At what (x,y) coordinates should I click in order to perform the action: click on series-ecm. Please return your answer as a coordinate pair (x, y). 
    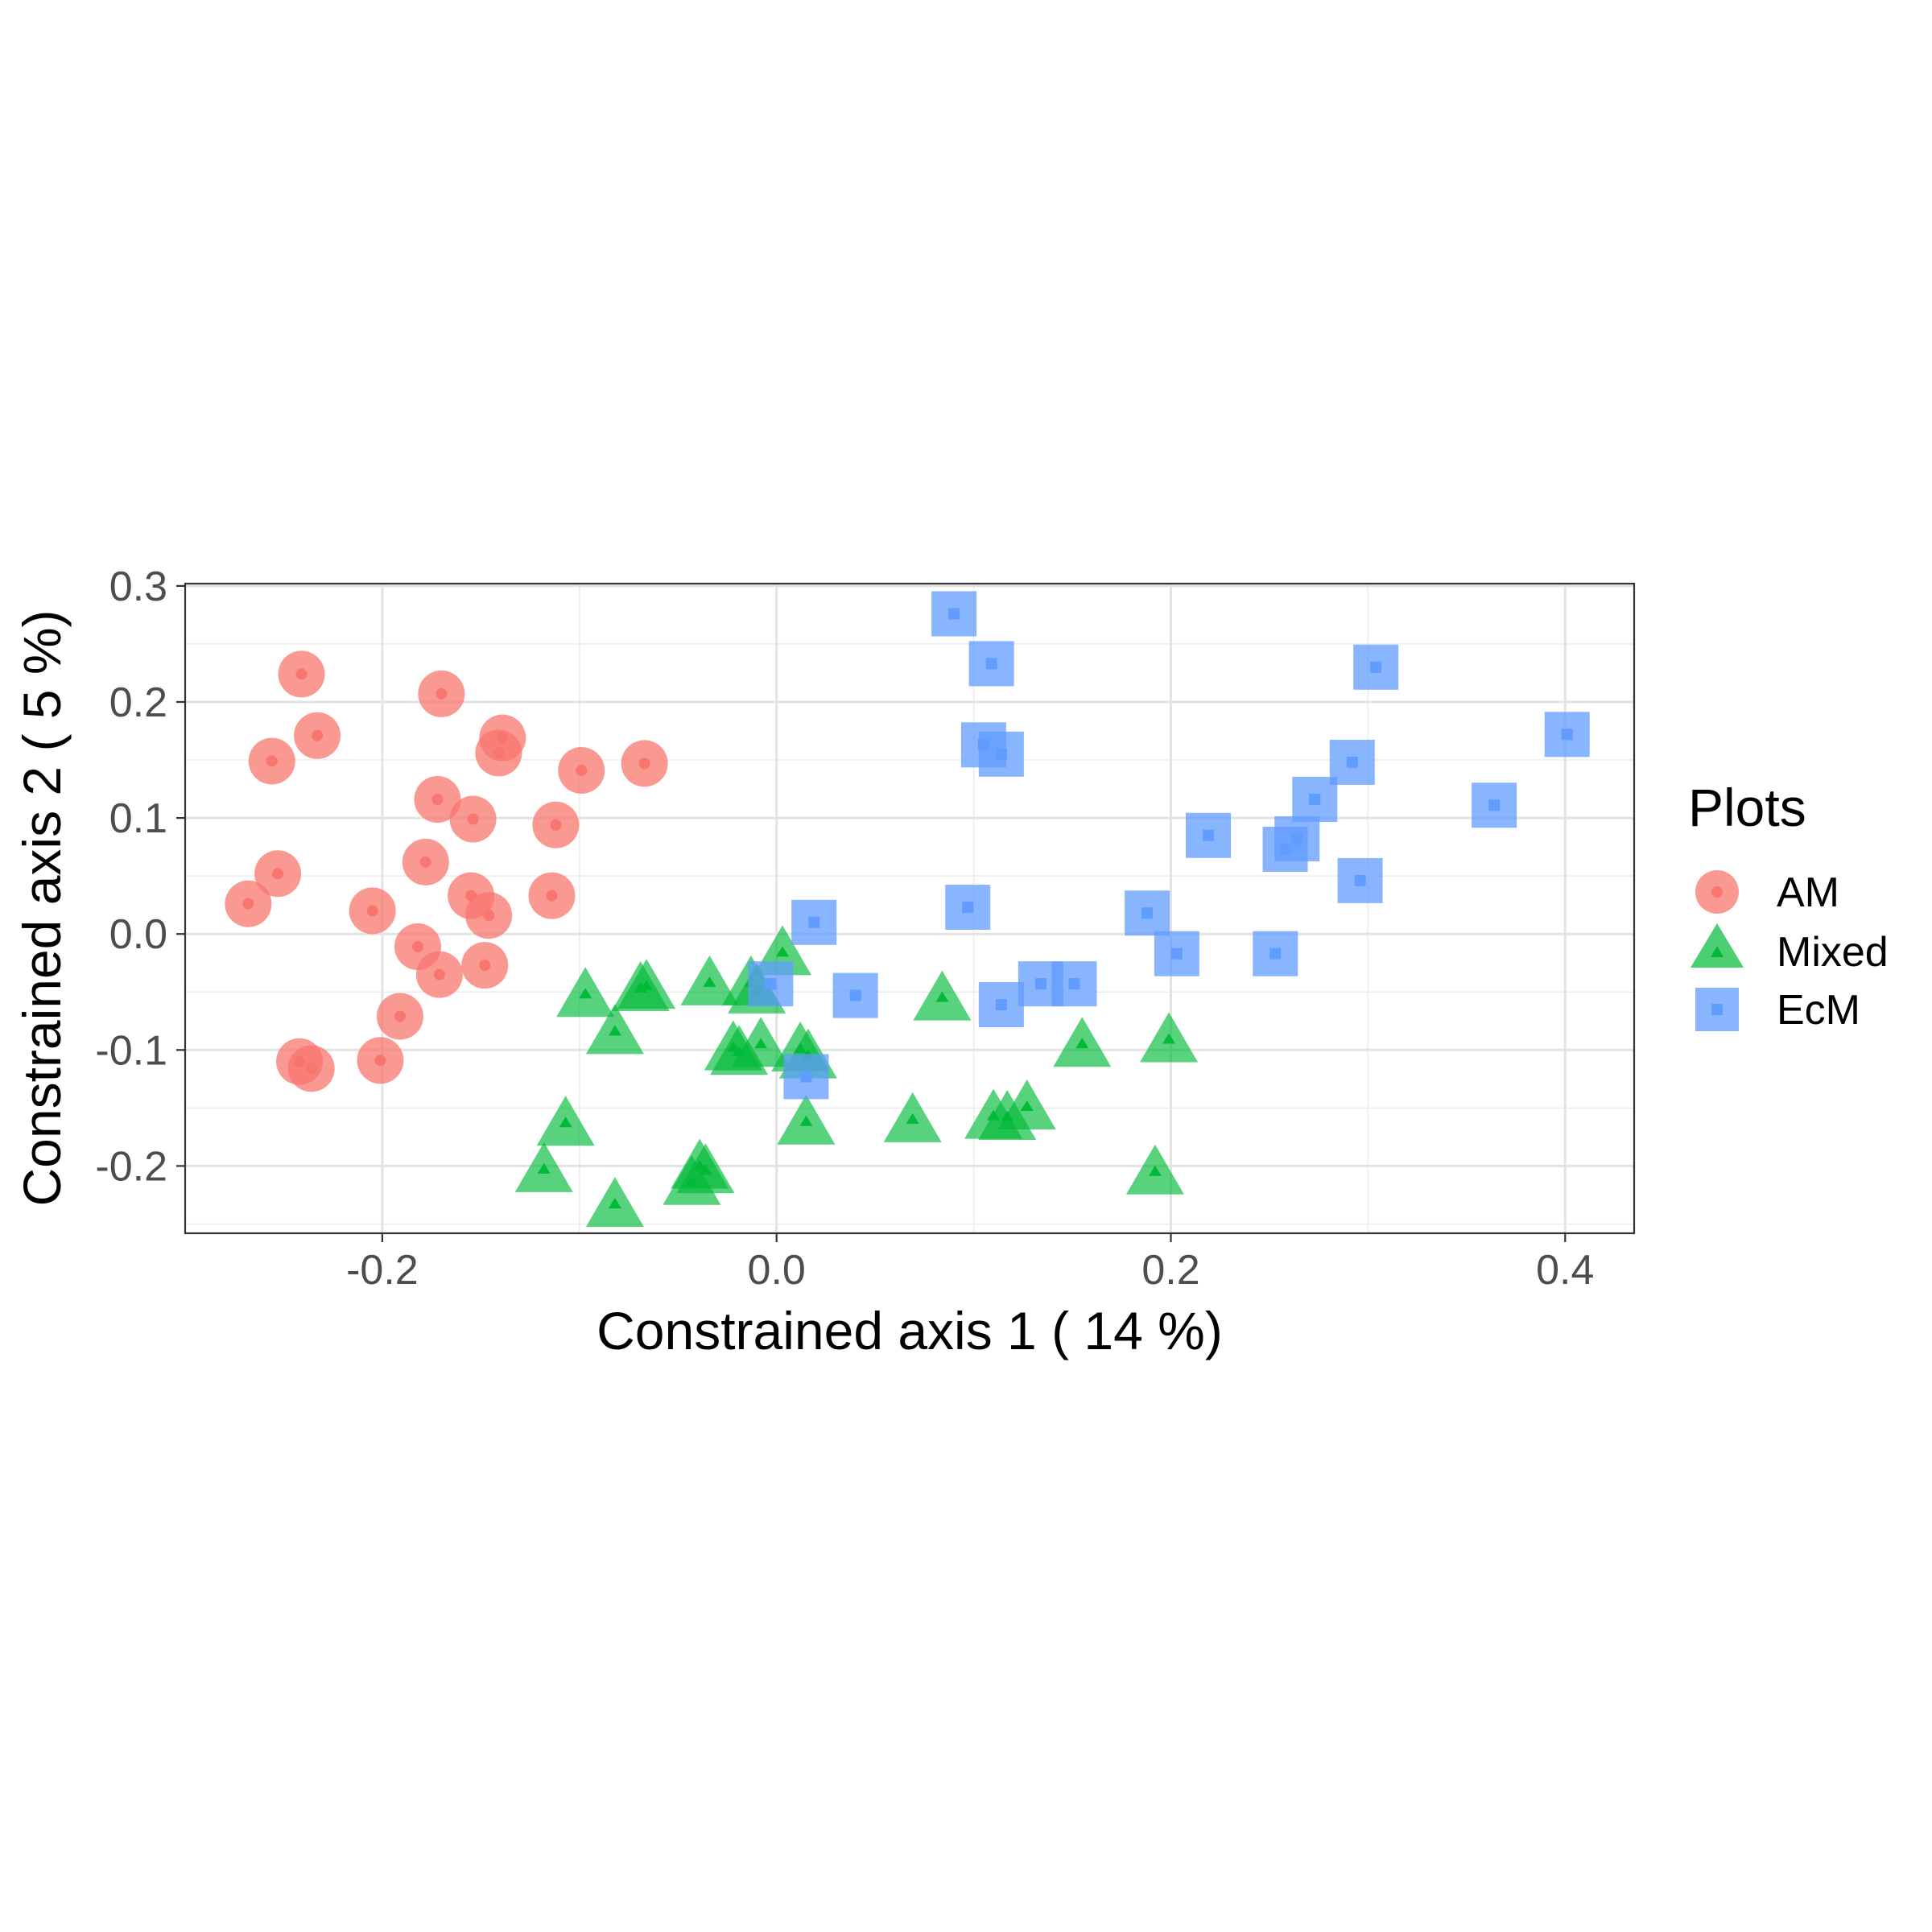
    Looking at the image, I should click on (1169, 845).